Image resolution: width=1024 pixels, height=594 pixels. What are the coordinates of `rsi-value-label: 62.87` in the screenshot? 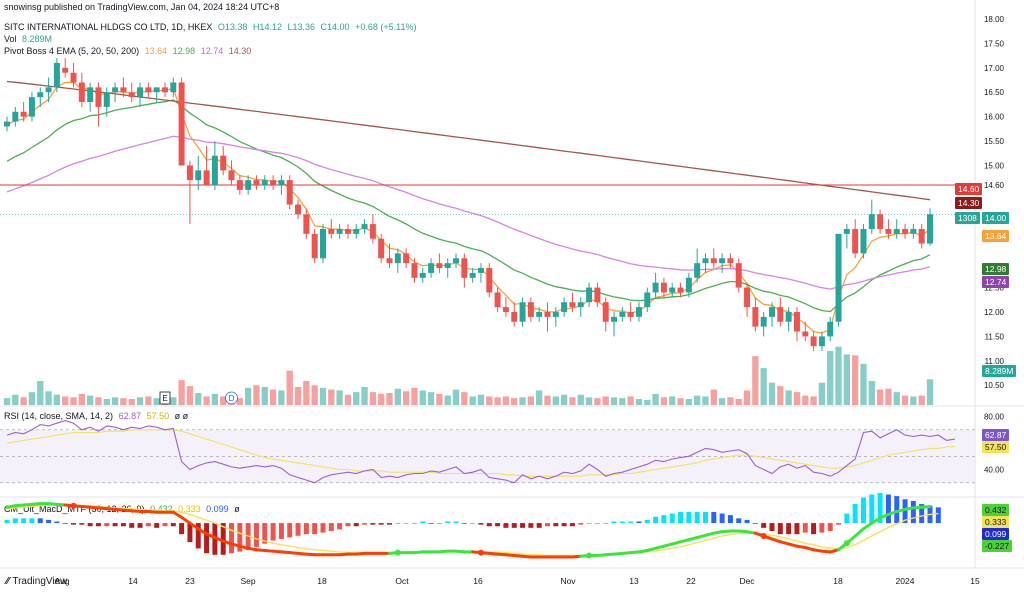 It's located at (996, 435).